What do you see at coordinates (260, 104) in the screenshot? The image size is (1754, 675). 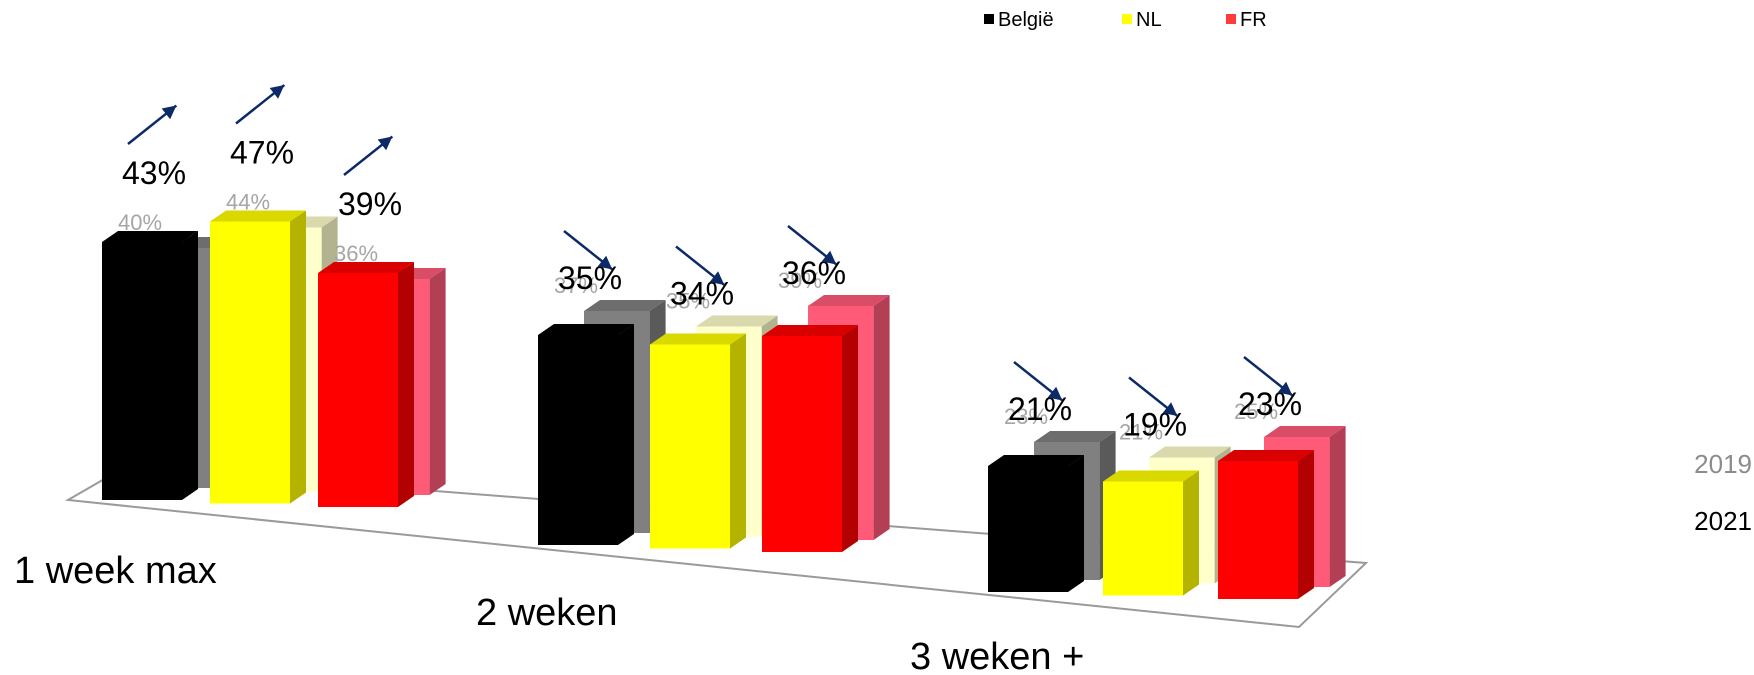 I see `trend-arrow-nl-1-week-max` at bounding box center [260, 104].